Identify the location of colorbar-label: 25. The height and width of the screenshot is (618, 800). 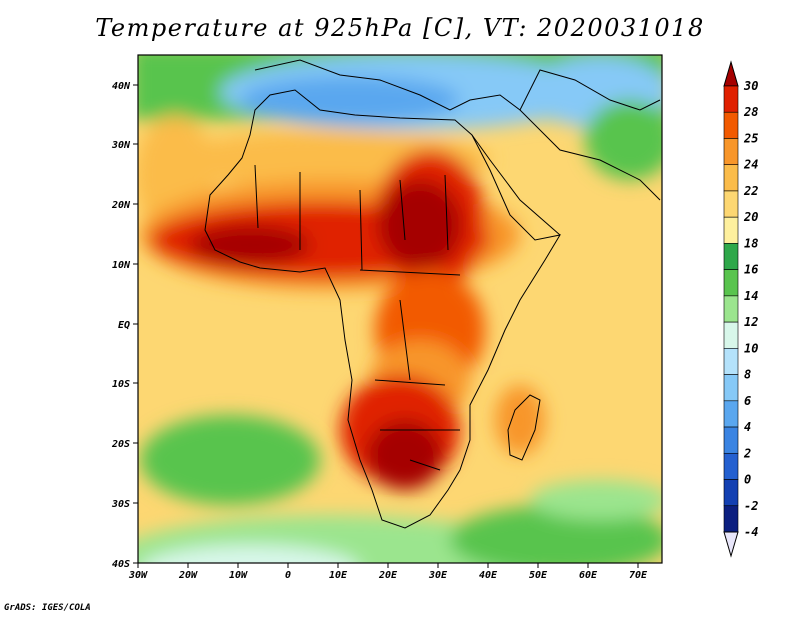
(750, 138).